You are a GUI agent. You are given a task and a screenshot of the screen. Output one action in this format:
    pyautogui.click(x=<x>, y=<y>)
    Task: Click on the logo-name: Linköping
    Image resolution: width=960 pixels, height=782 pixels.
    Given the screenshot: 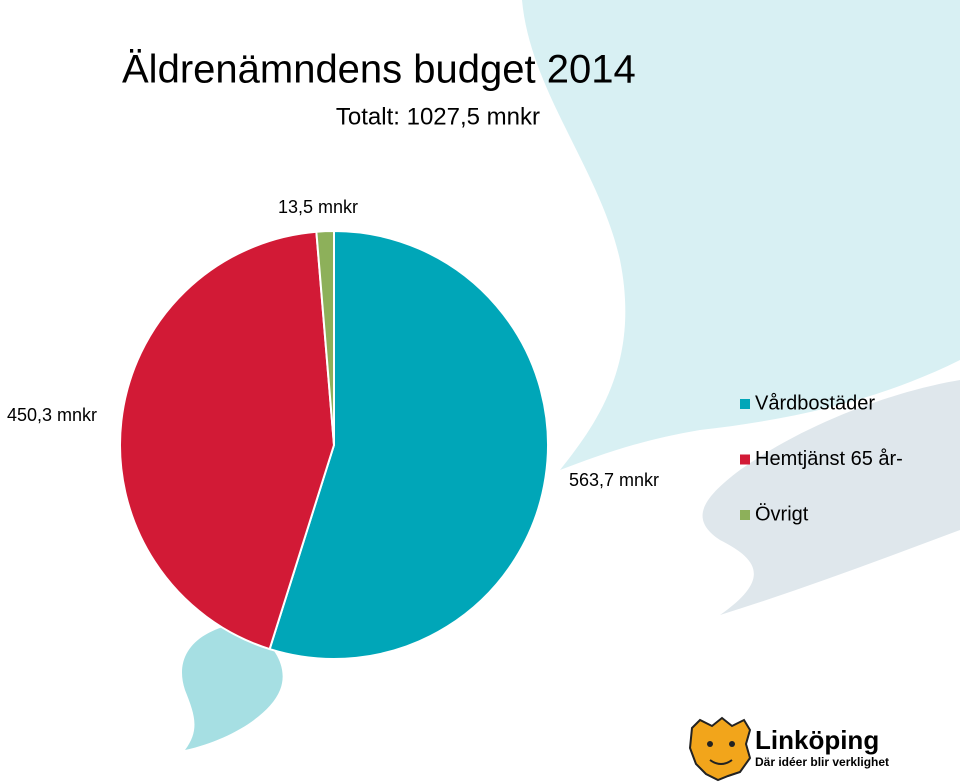 What is the action you would take?
    pyautogui.click(x=817, y=740)
    